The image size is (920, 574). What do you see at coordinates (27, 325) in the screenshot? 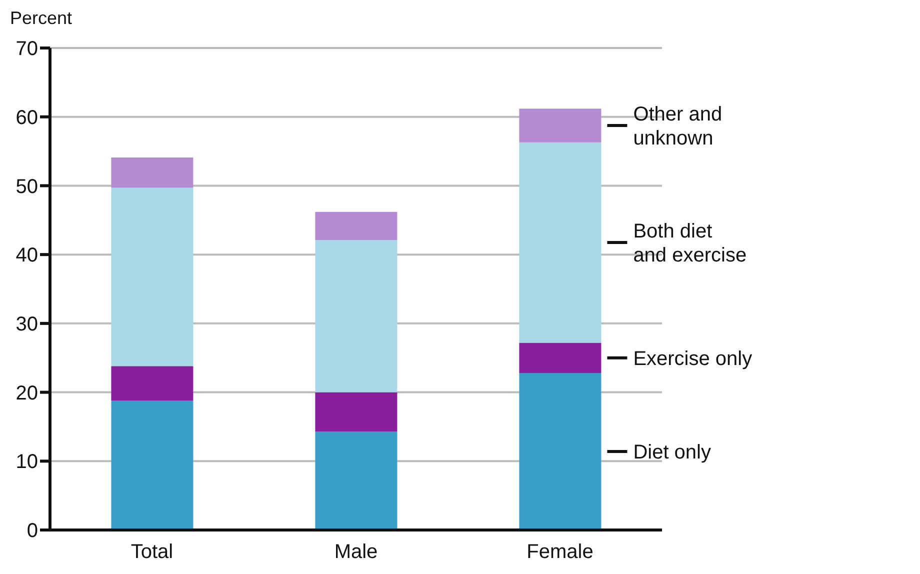
I see `y-tick-label: 30` at bounding box center [27, 325].